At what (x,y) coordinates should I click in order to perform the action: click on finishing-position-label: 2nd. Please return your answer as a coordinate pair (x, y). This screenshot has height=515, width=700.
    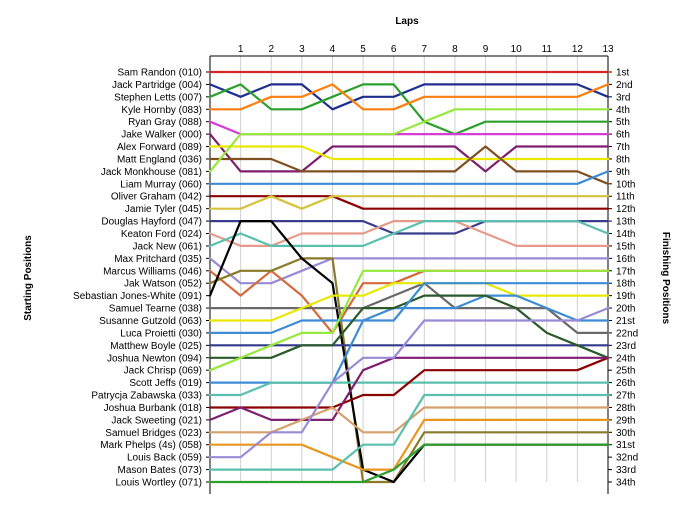
    Looking at the image, I should click on (624, 85).